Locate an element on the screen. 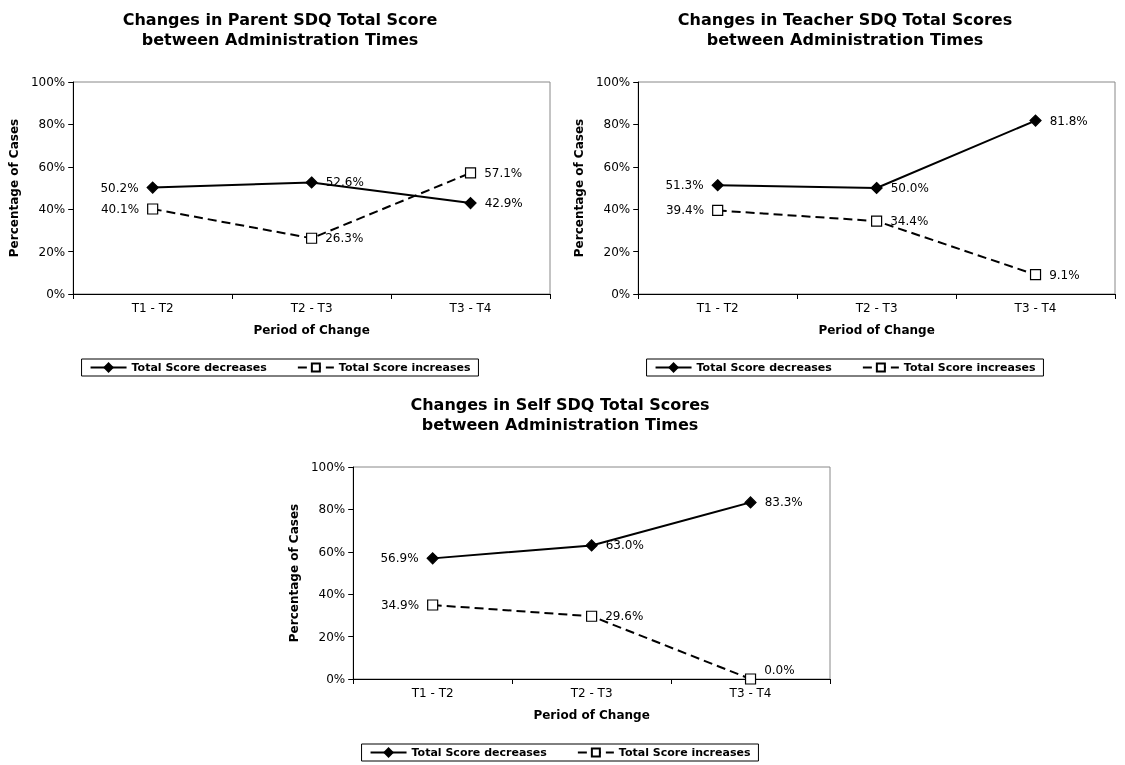  data-label: 57.1% is located at coordinates (503, 172).